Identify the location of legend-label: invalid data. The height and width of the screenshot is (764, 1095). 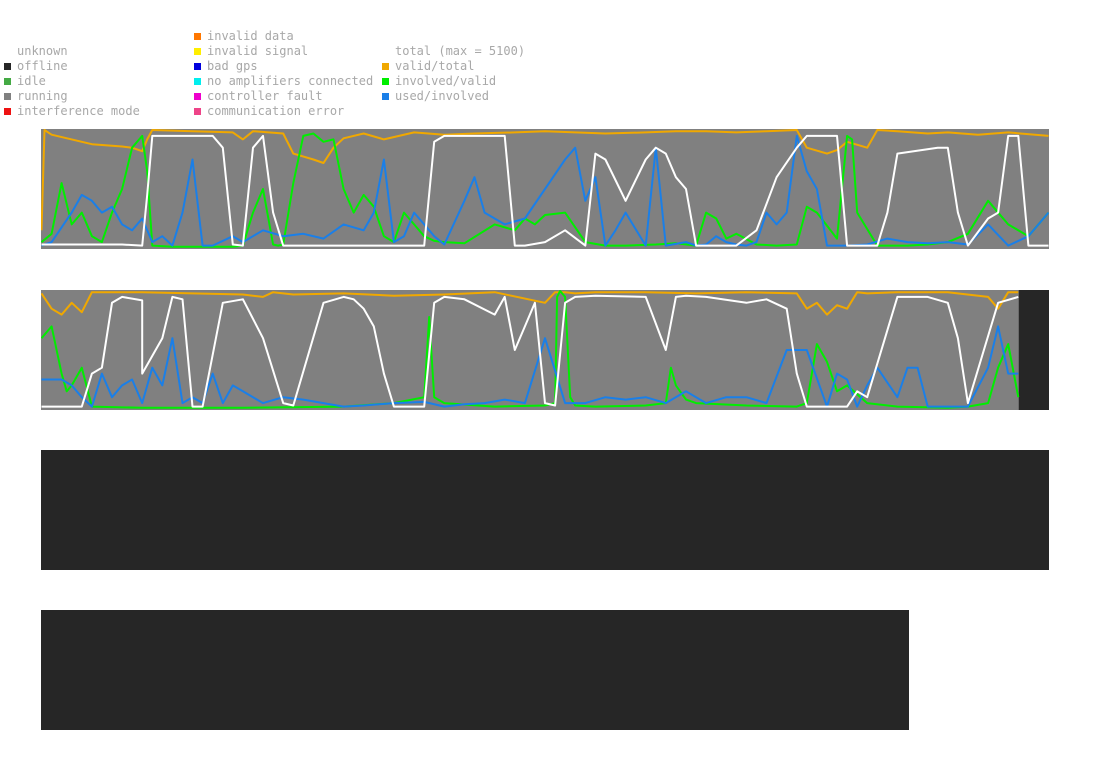
(250, 36).